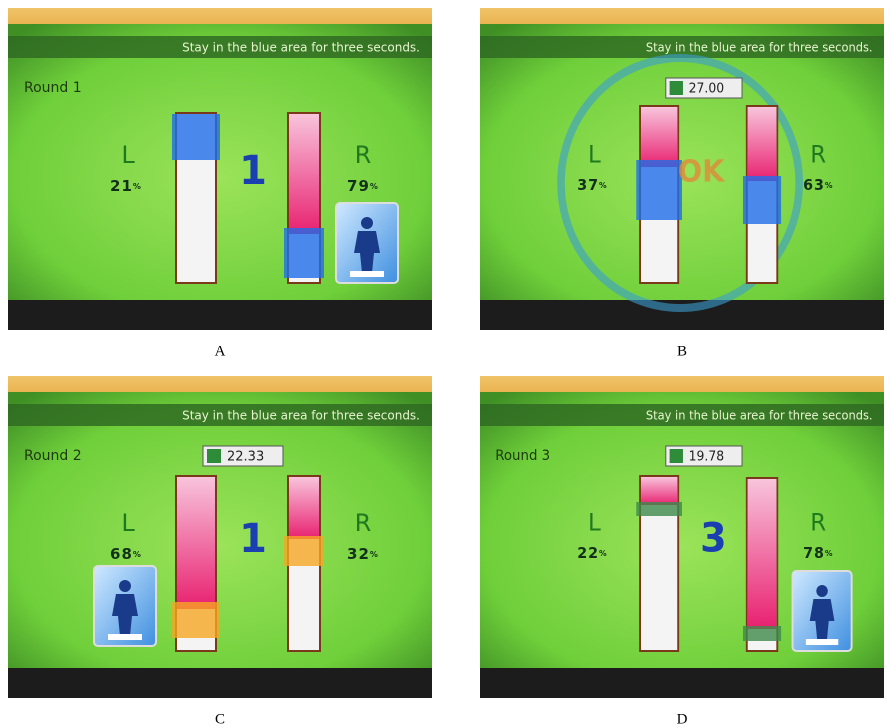 This screenshot has width=891, height=728. Describe the element at coordinates (814, 553) in the screenshot. I see `right-value: 78` at that location.